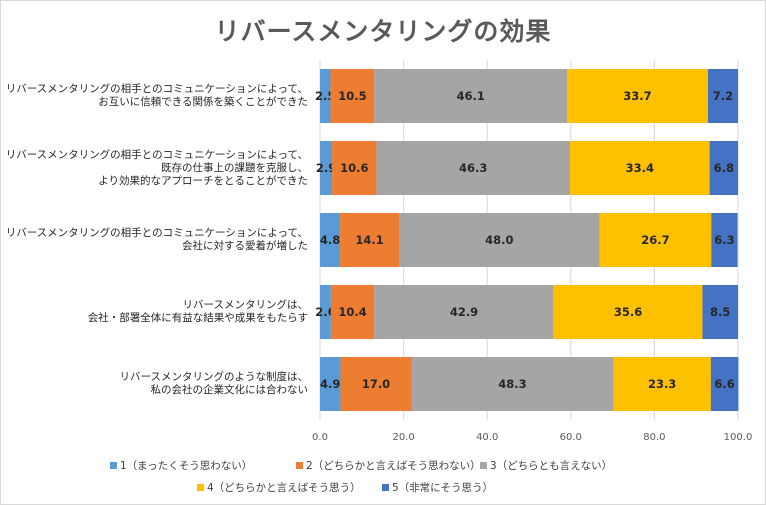  Describe the element at coordinates (203, 180) in the screenshot. I see `category-label-line: より効果的なアプローチをとることができた` at that location.